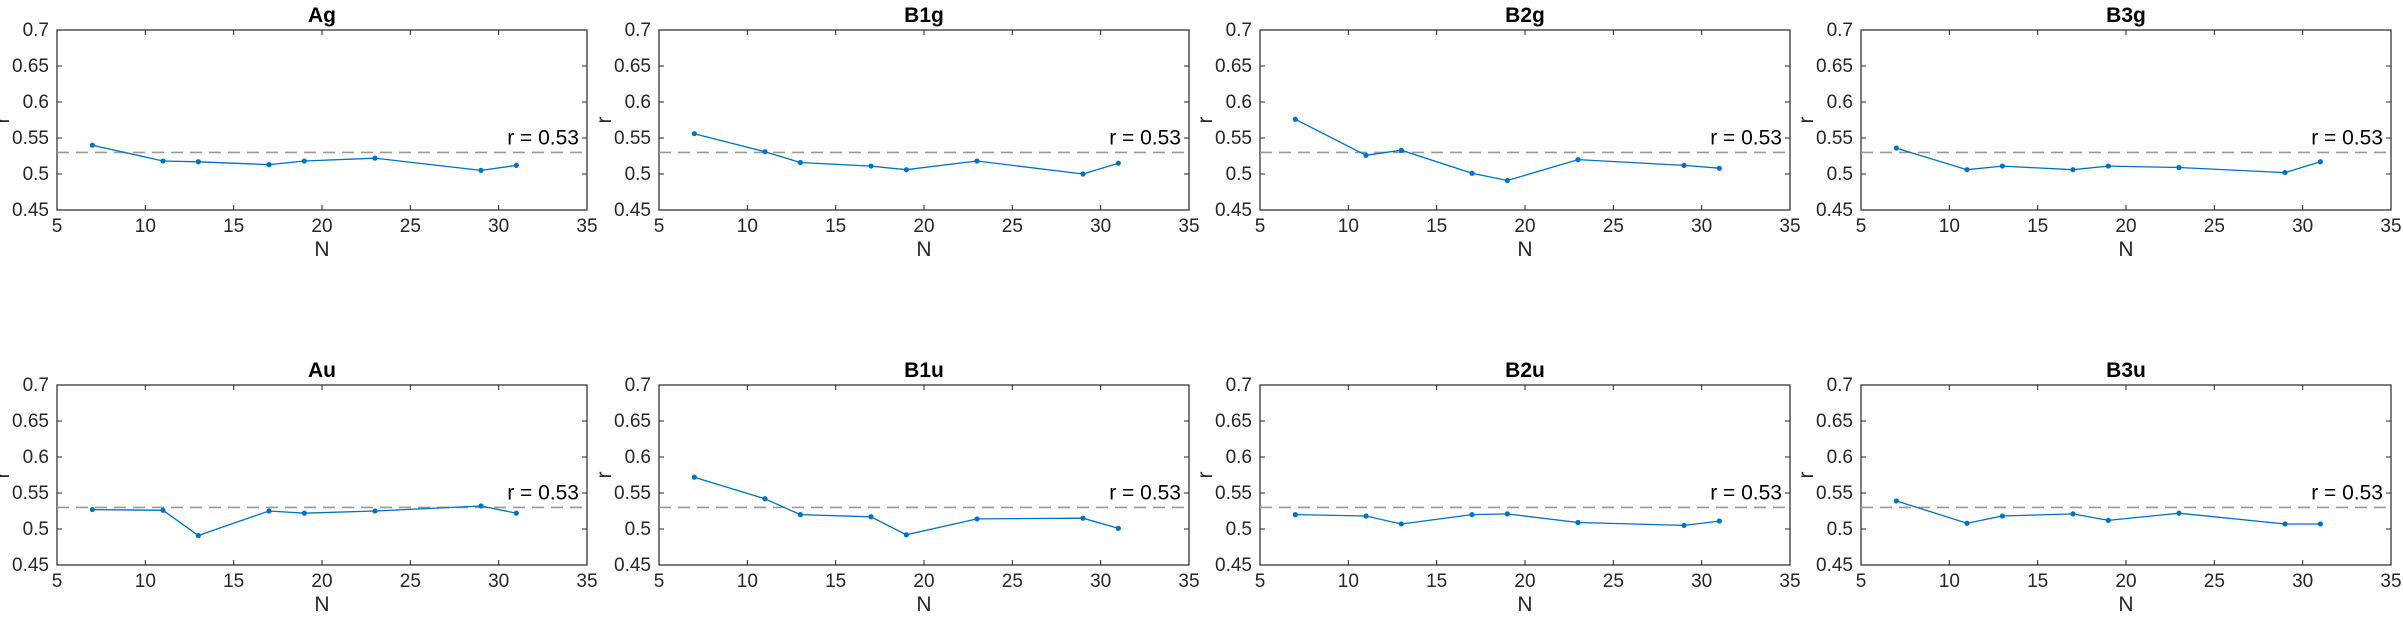  Describe the element at coordinates (1525, 475) in the screenshot. I see `plot-area` at that location.